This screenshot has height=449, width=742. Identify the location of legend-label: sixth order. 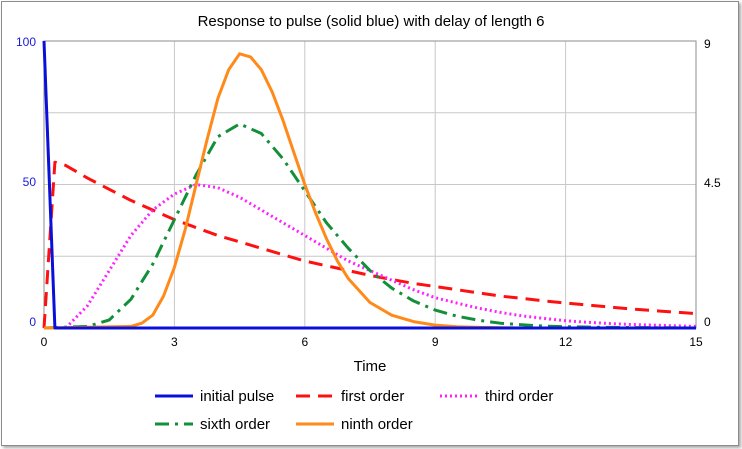
(235, 424).